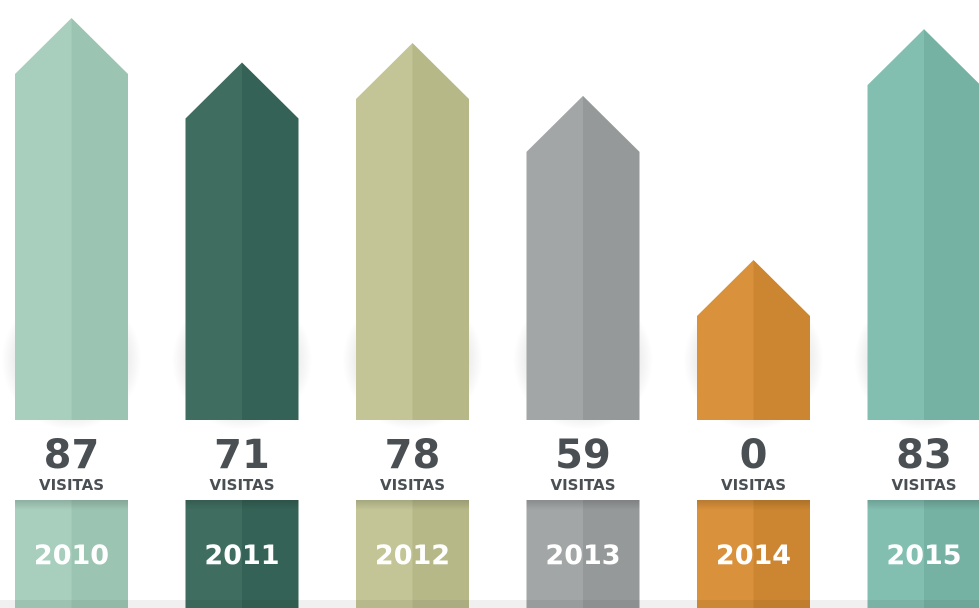 Image resolution: width=979 pixels, height=608 pixels. I want to click on bar-2012-right, so click(440, 231).